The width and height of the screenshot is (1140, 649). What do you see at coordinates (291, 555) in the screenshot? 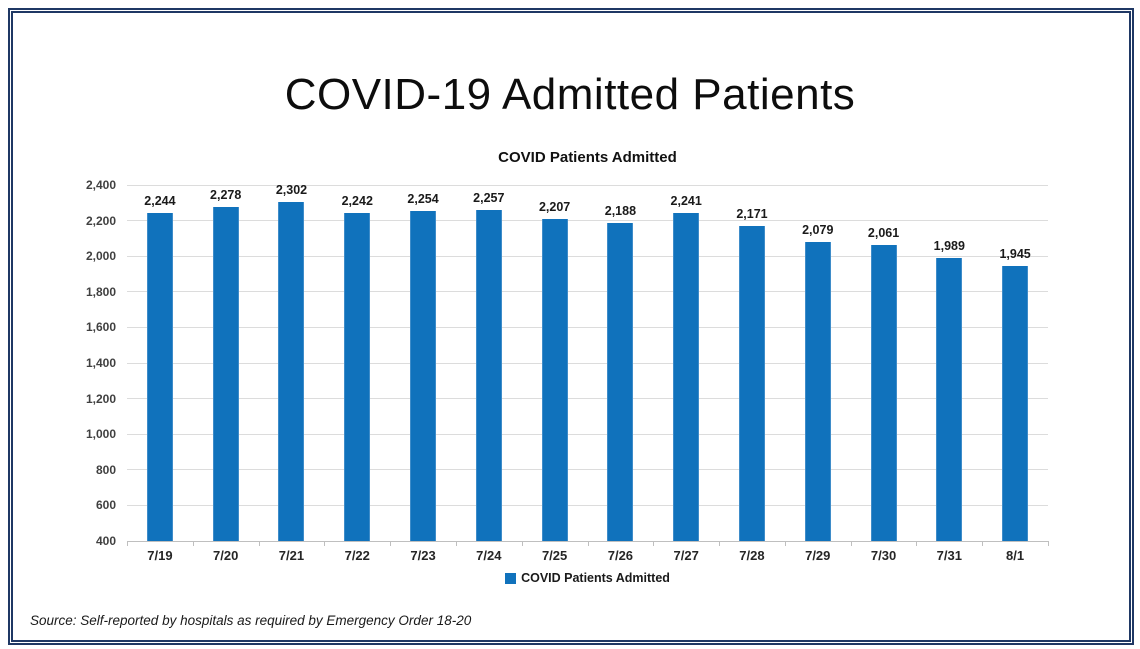
I see `x-axis-label: 7/21` at bounding box center [291, 555].